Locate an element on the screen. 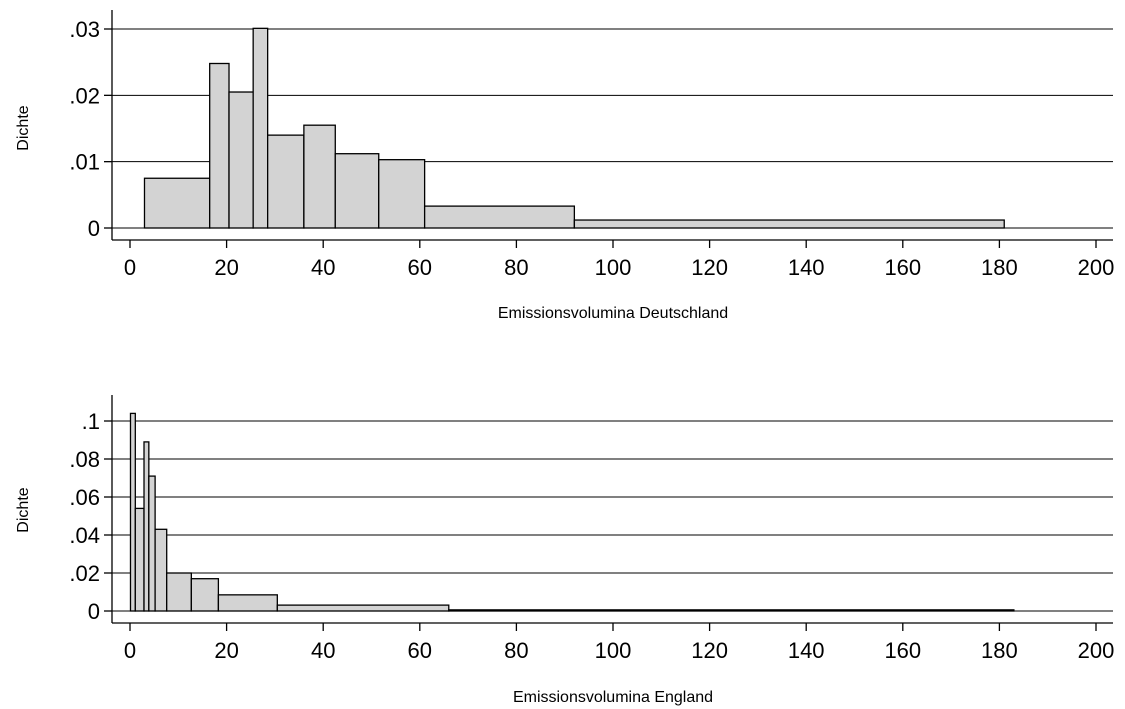  y-tick-label: .04 is located at coordinates (84, 535).